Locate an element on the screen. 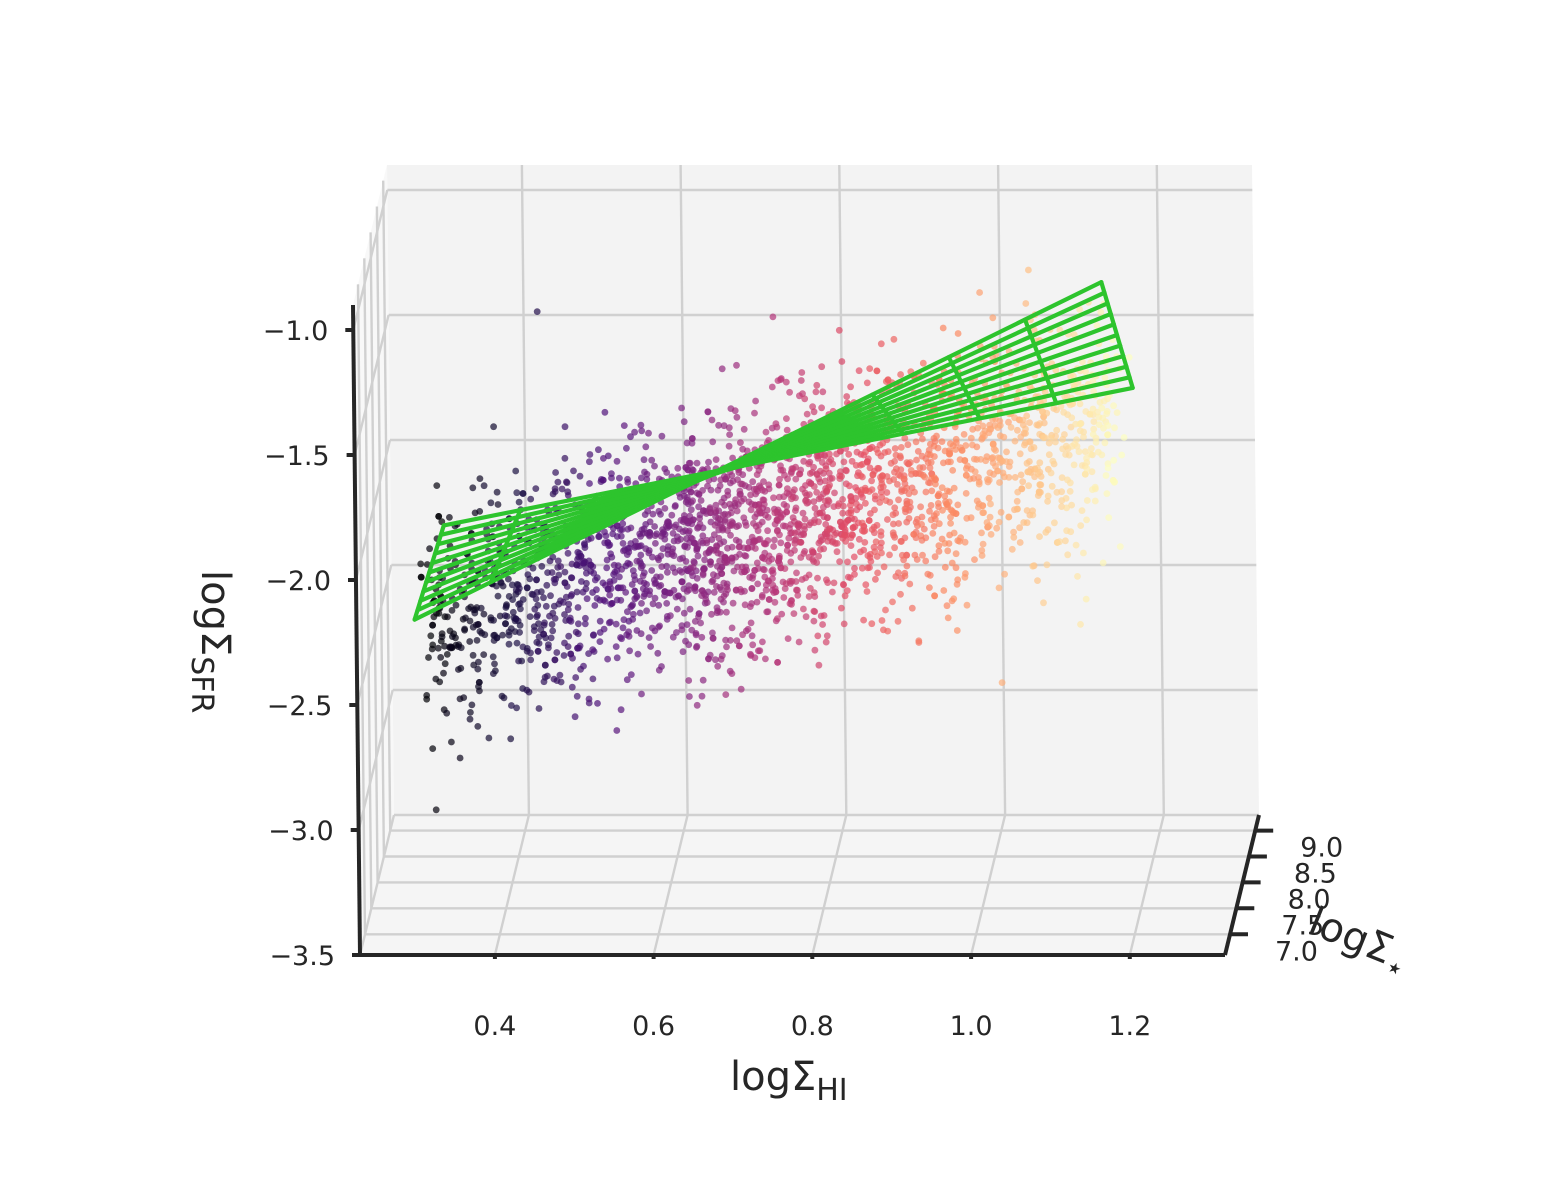  z-tick-label: −2.5 is located at coordinates (300, 706).